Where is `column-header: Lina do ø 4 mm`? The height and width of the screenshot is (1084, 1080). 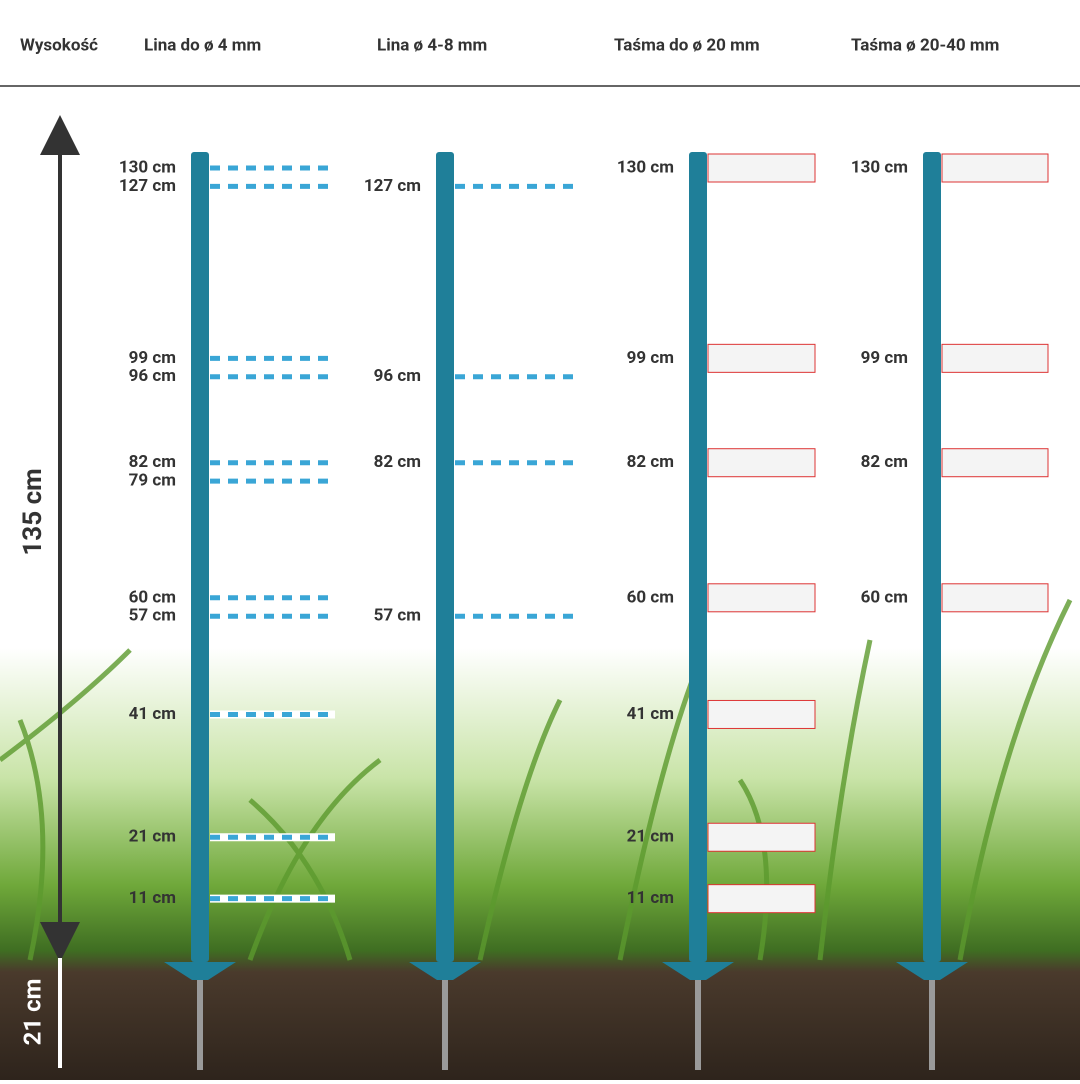 column-header: Lina do ø 4 mm is located at coordinates (202, 45).